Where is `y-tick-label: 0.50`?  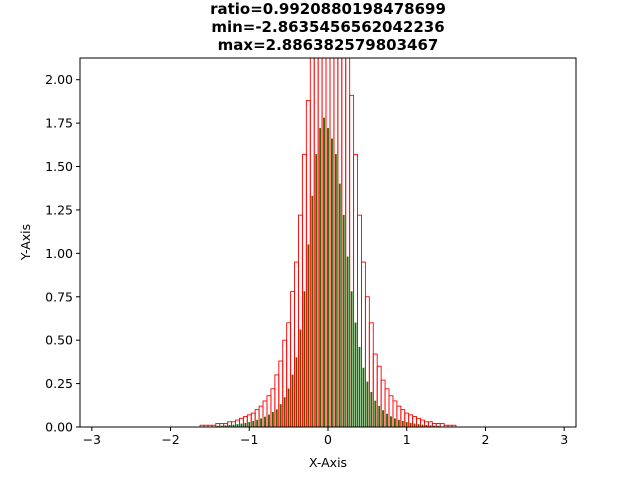 y-tick-label: 0.50 is located at coordinates (59, 340).